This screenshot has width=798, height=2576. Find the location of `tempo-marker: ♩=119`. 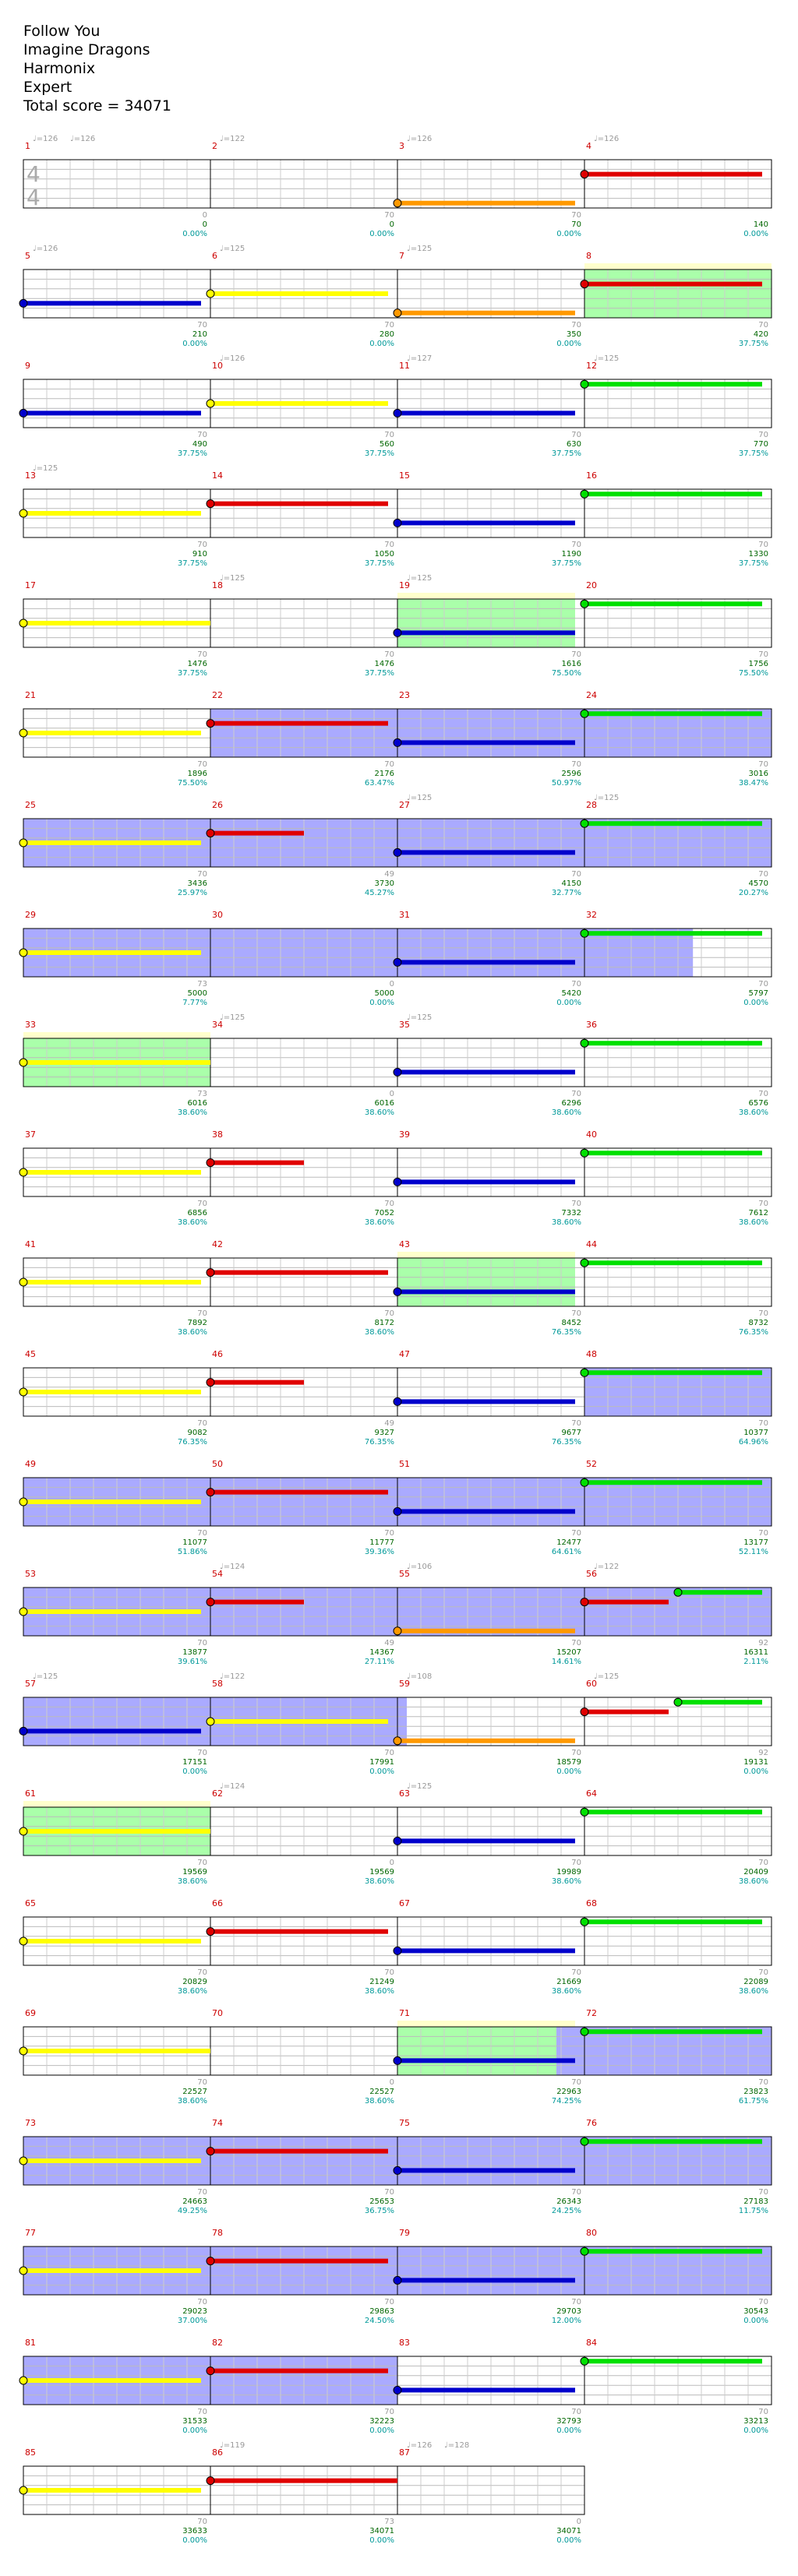

tempo-marker: ♩=119 is located at coordinates (232, 2445).